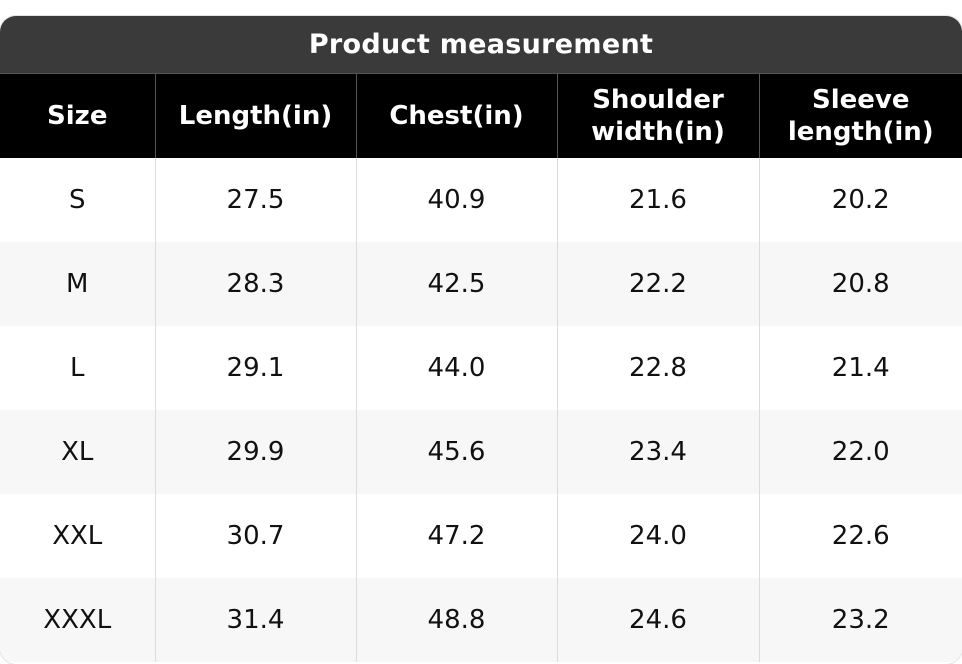 The width and height of the screenshot is (962, 664). What do you see at coordinates (860, 115) in the screenshot?
I see `header-sleeve-length: Sleeve length(in)` at bounding box center [860, 115].